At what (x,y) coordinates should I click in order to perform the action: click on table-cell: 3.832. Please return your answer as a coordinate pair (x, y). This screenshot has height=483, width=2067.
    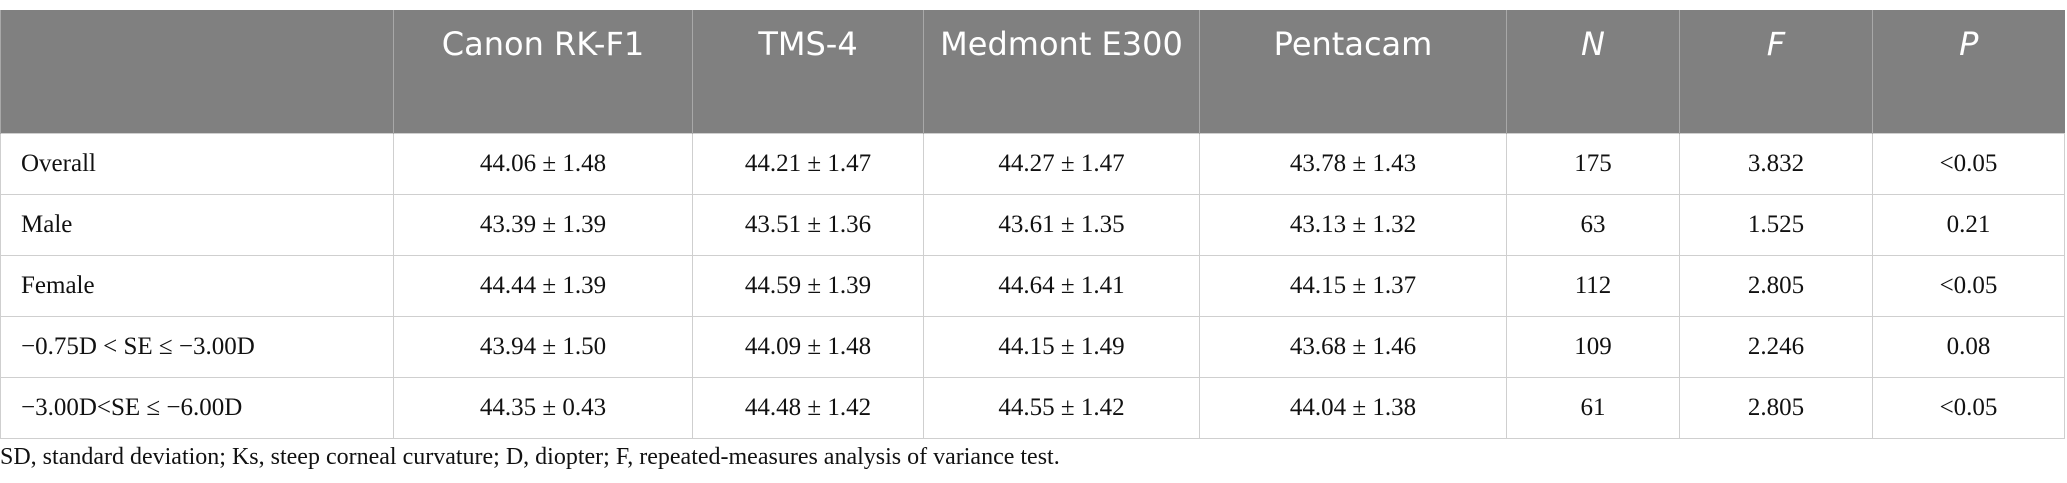
    Looking at the image, I should click on (1776, 164).